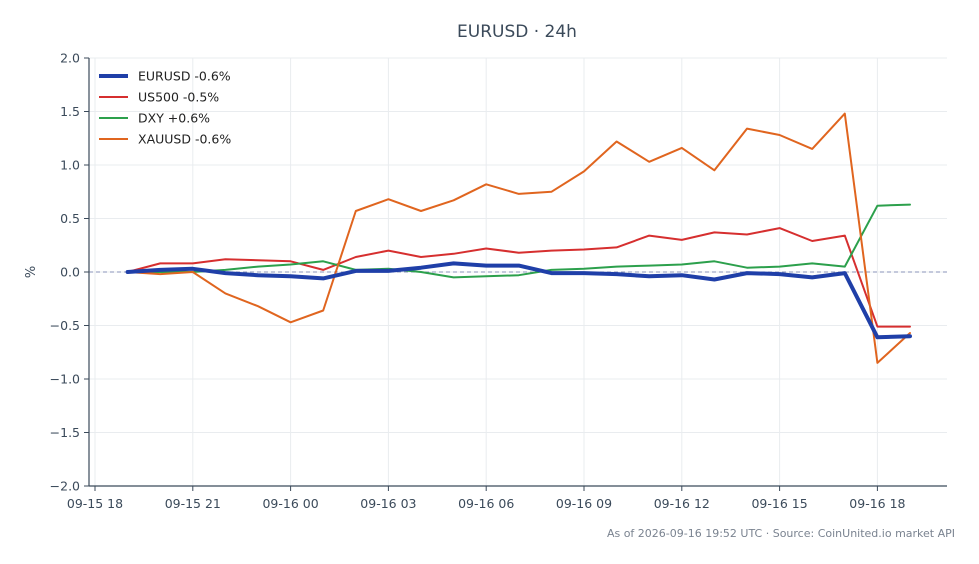 The height and width of the screenshot is (564, 979). Describe the element at coordinates (682, 503) in the screenshot. I see `x-tick-label: 09-16 12` at that location.